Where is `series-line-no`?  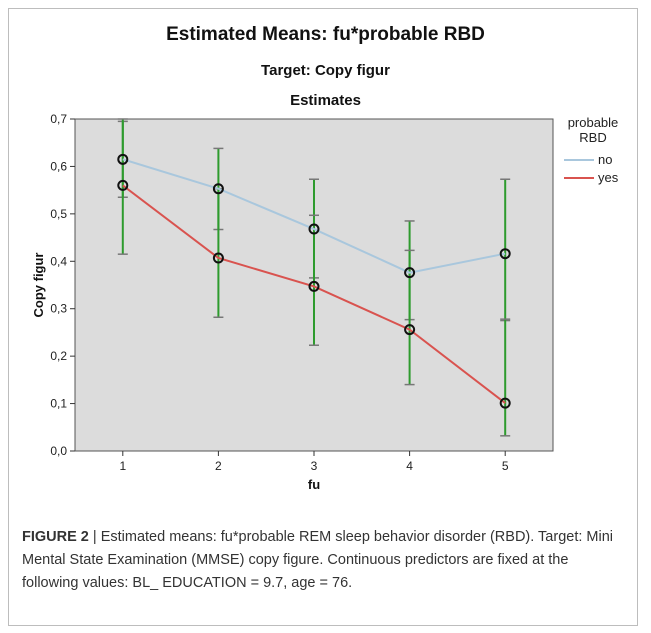
series-line-no is located at coordinates (314, 216).